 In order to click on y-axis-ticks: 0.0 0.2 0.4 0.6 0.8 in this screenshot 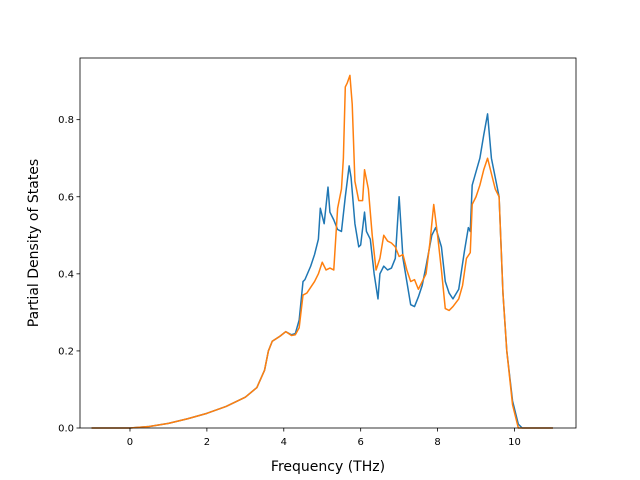, I will do `click(69, 275)`.